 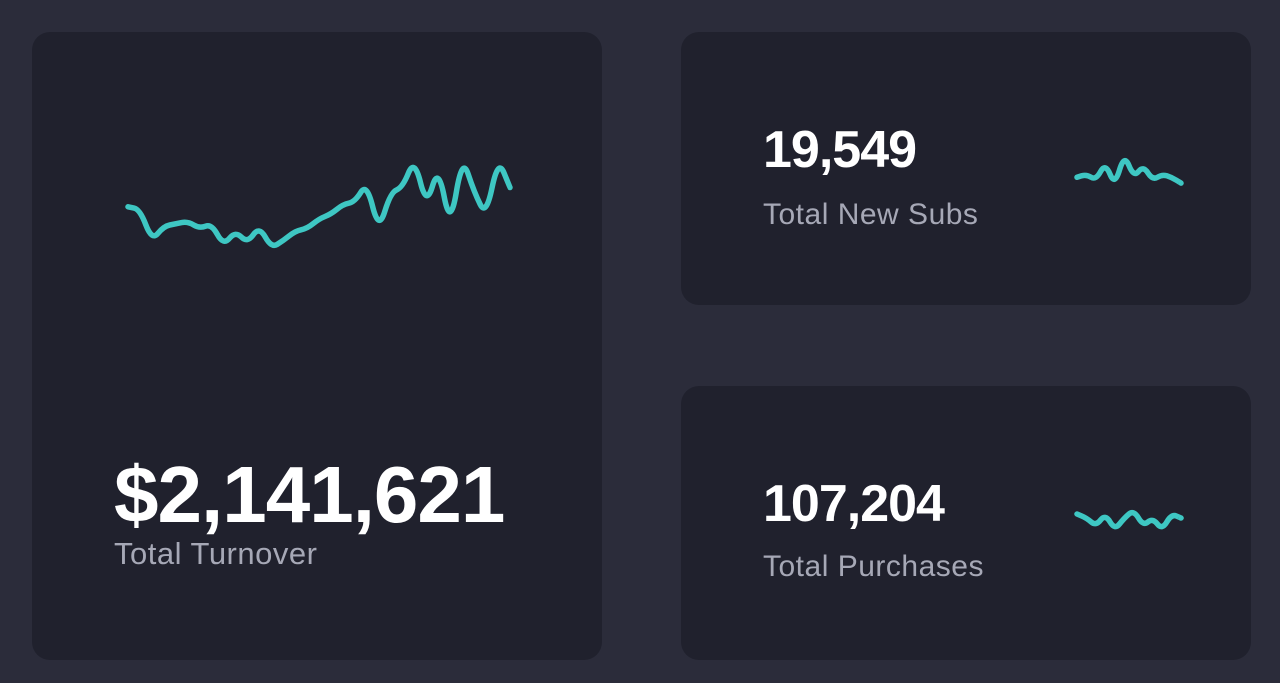 I want to click on new-subs-sparkline, so click(x=1129, y=172).